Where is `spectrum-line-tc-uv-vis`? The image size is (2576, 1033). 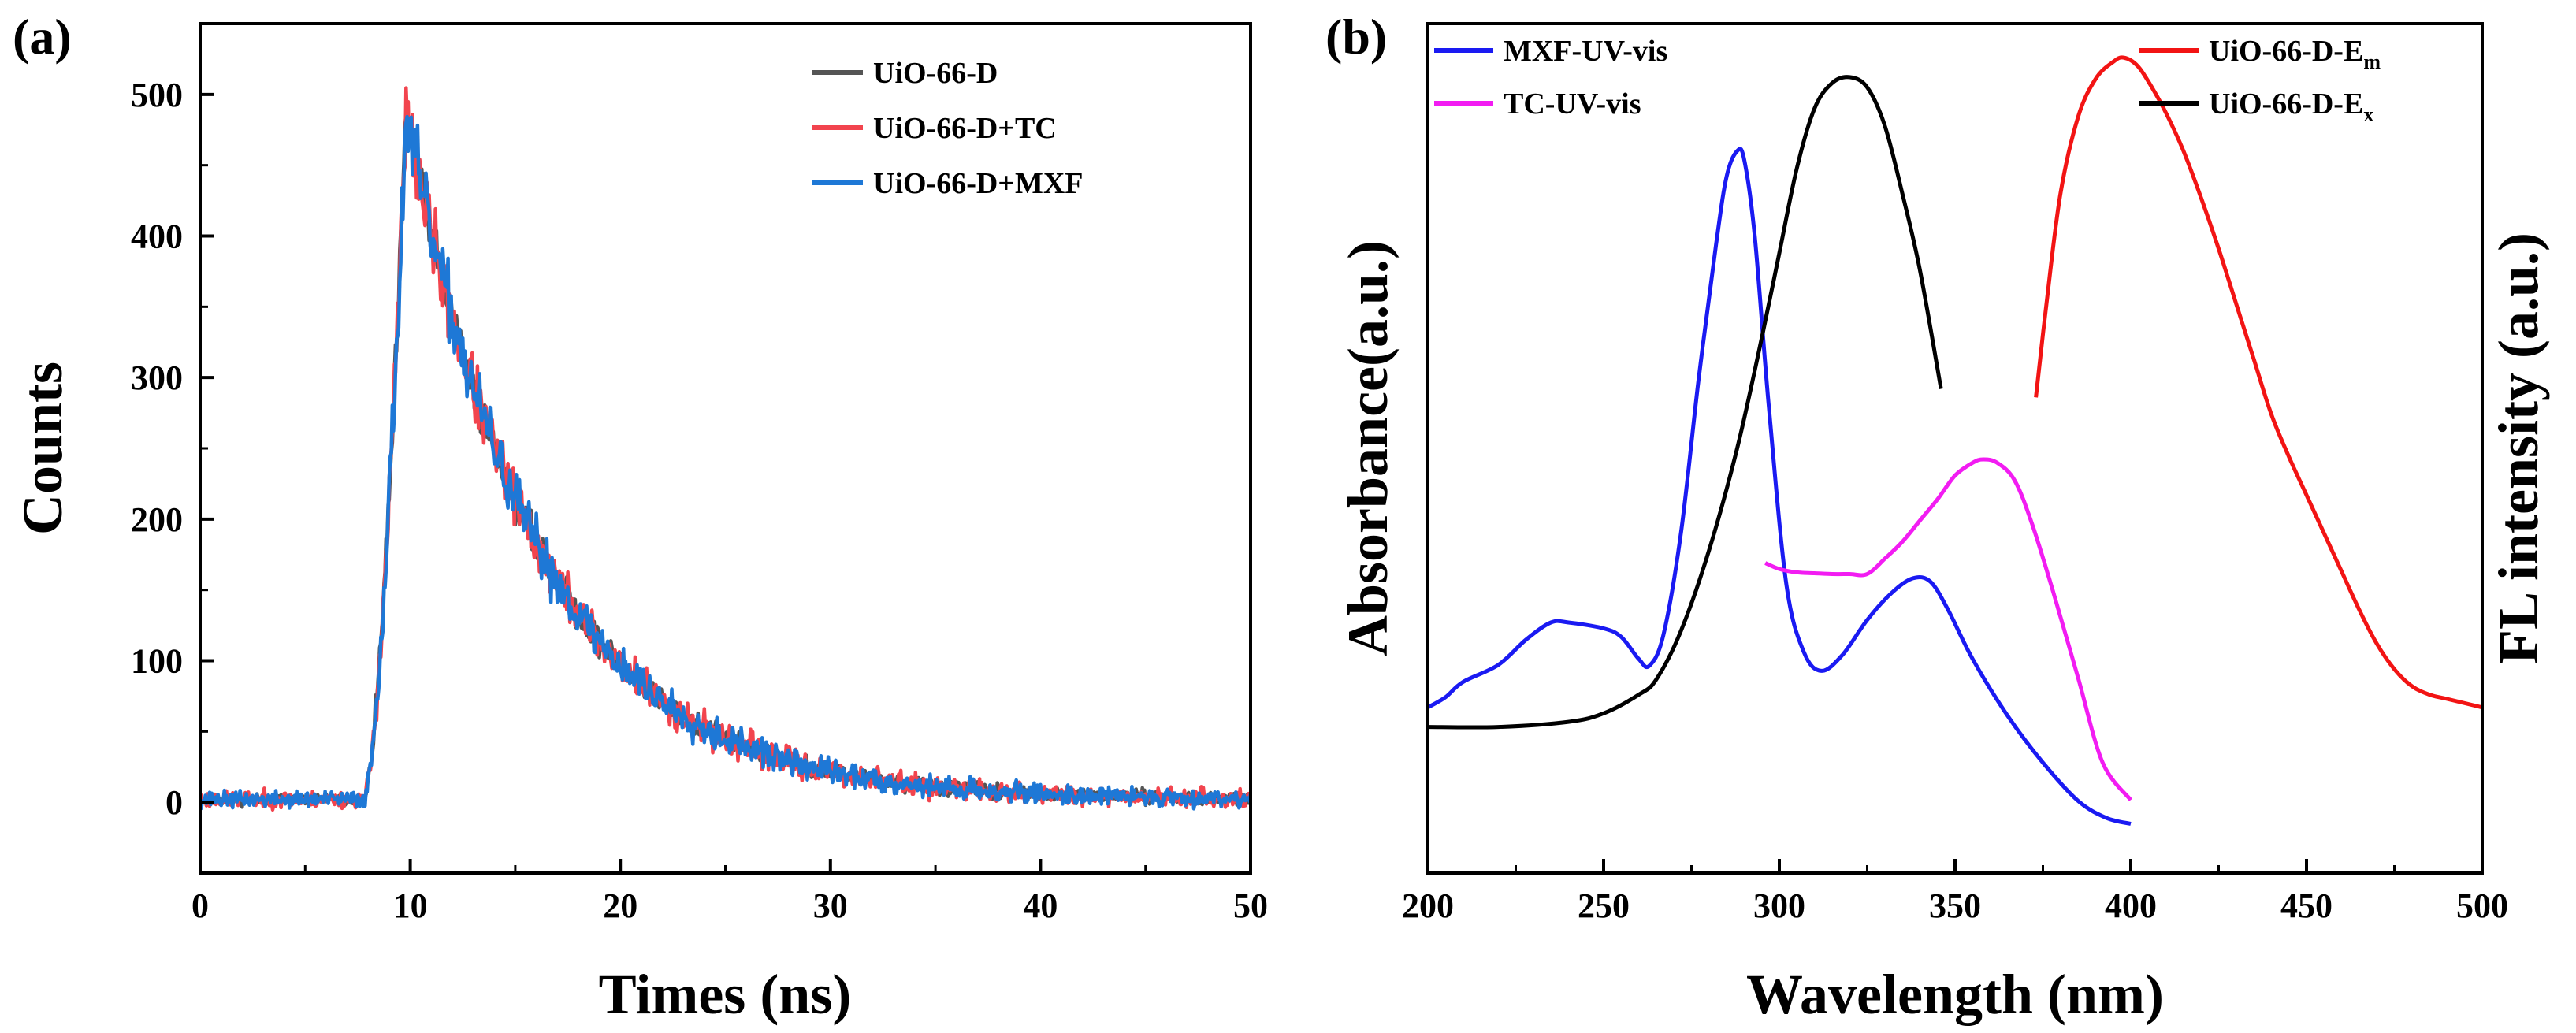 spectrum-line-tc-uv-vis is located at coordinates (1948, 629).